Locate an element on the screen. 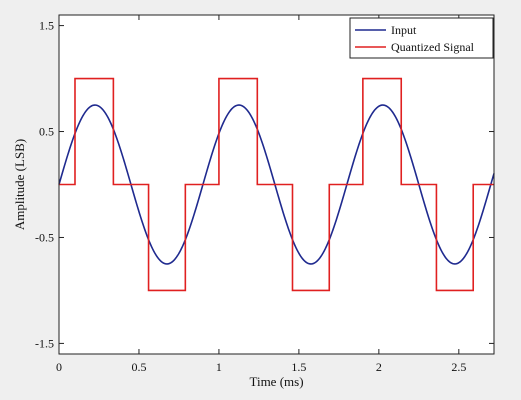 The width and height of the screenshot is (521, 400). y-tick-label: -0.5 is located at coordinates (44, 237).